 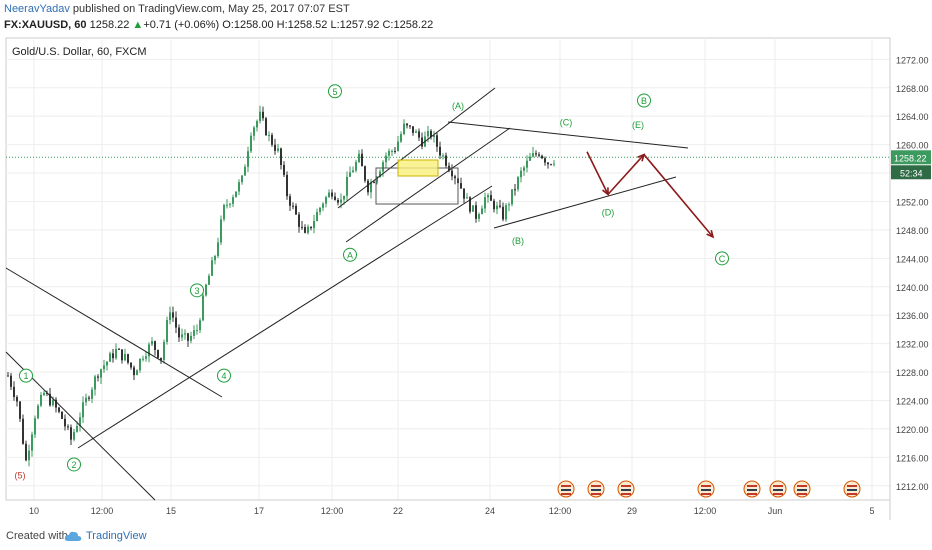 I want to click on y-tick-label: 1260.00, so click(x=912, y=146).